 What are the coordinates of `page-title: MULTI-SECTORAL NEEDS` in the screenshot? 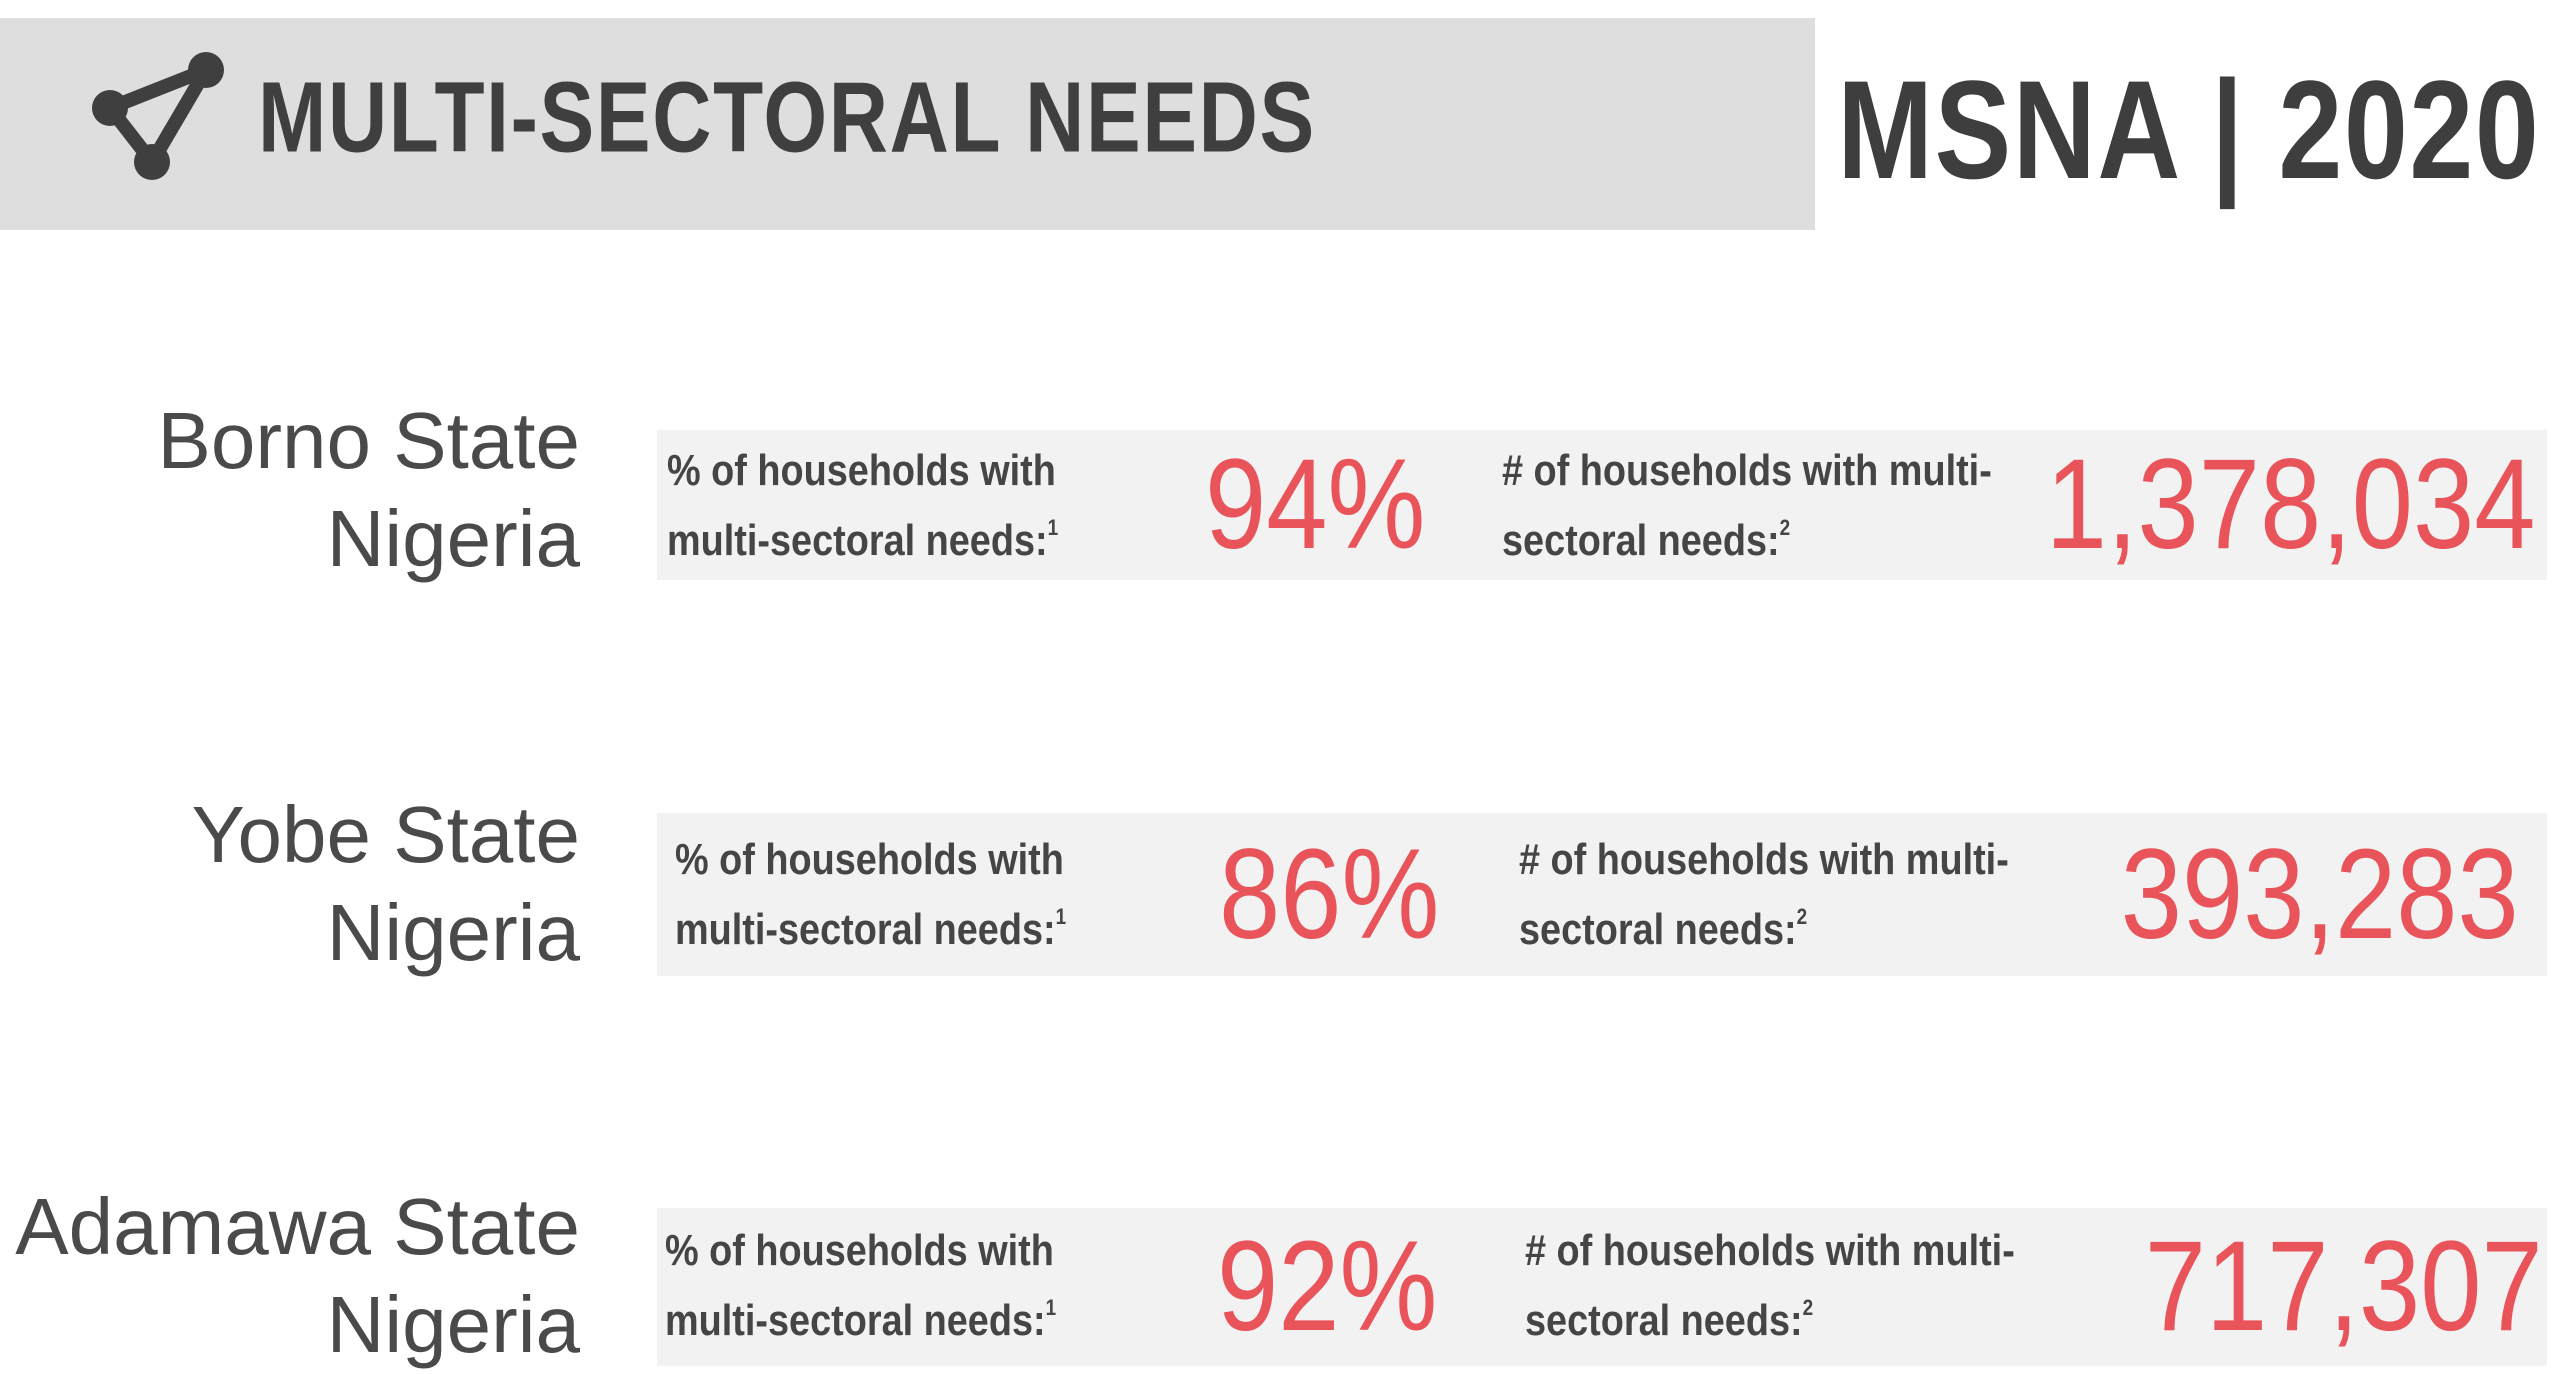 It's located at (787, 117).